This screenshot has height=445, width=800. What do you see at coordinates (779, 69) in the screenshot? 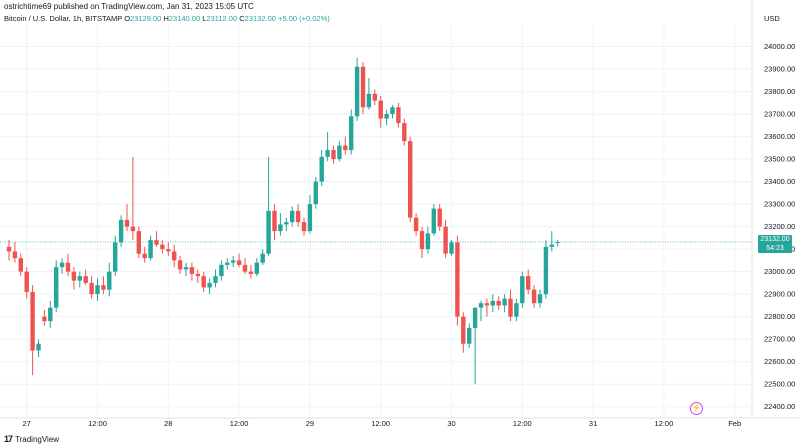
I see `y-tick-label: 23900.00` at bounding box center [779, 69].